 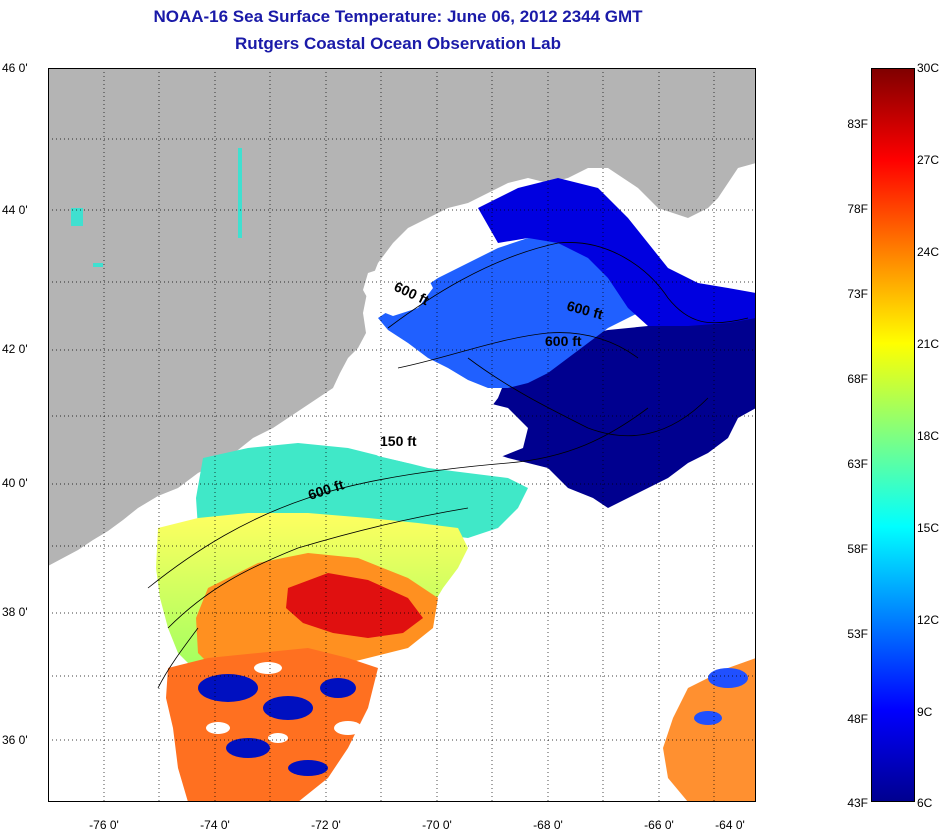 What do you see at coordinates (857, 803) in the screenshot?
I see `colorbar-fahrenheit-label: 43F` at bounding box center [857, 803].